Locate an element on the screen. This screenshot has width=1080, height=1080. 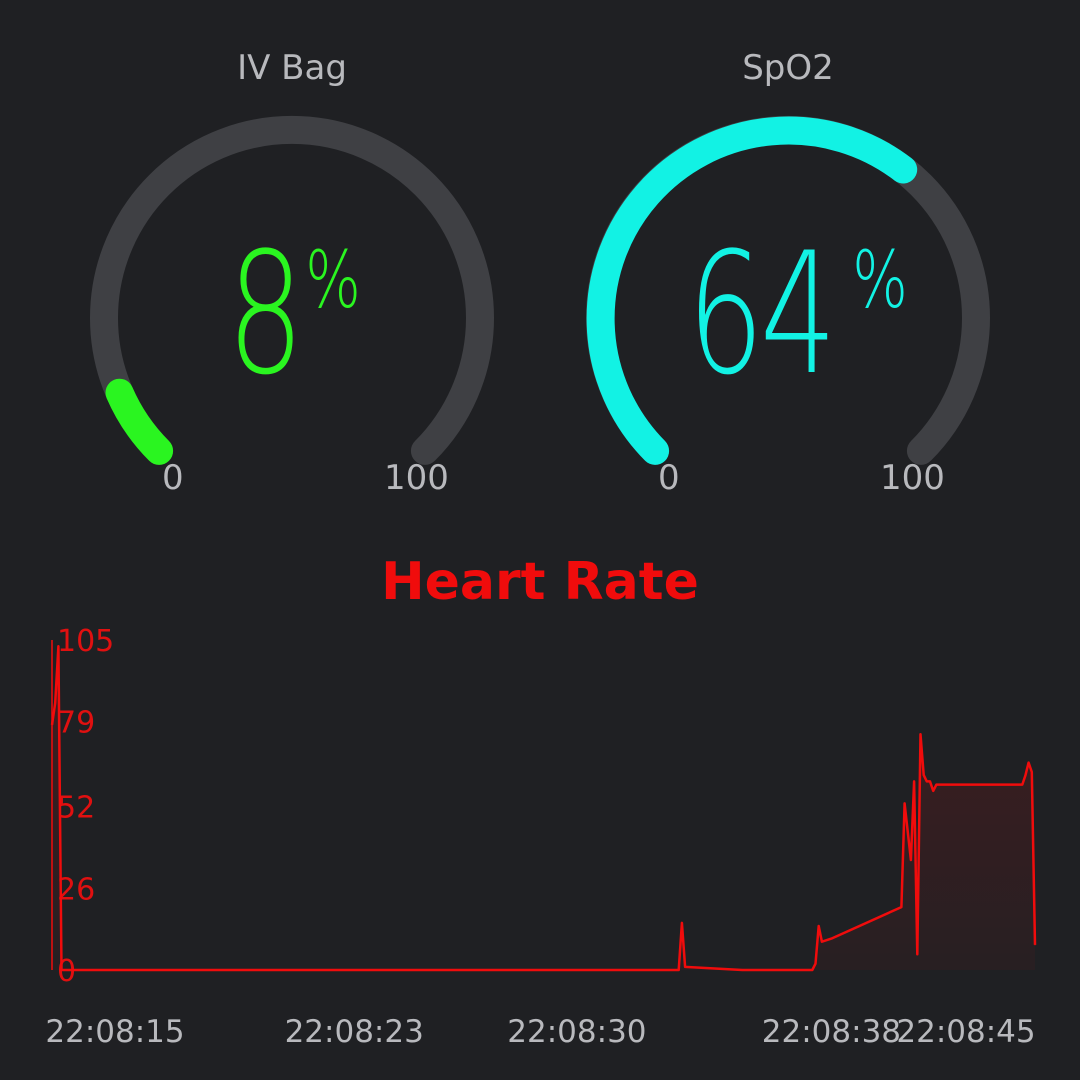
x-tick-label: 22:08:45 is located at coordinates (965, 1032).